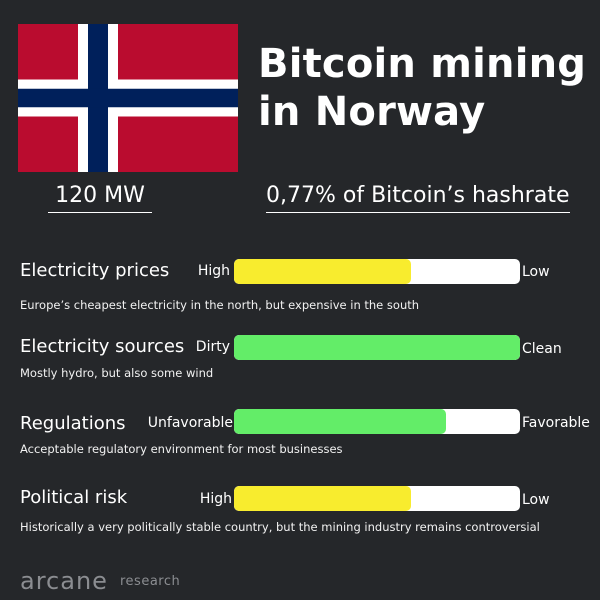 This screenshot has width=600, height=600. I want to click on metric-label: Electricity prices, so click(95, 270).